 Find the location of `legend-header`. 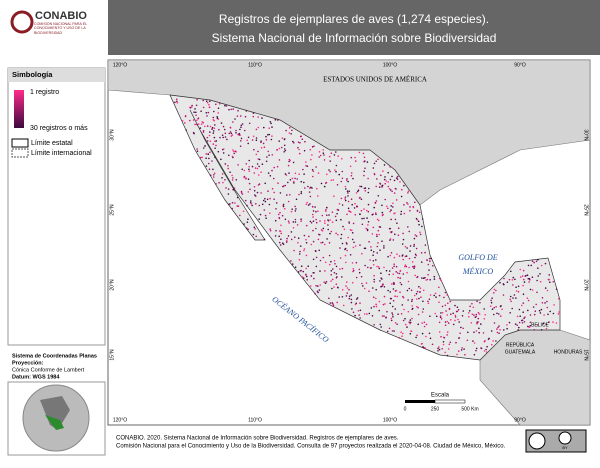

legend-header is located at coordinates (56, 75).